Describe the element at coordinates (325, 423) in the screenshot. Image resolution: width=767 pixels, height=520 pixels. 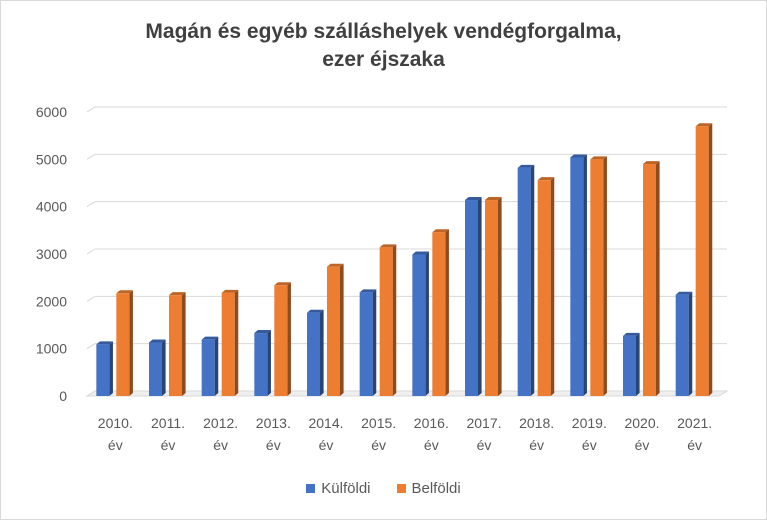
I see `x-tick-label-year: 2014.` at that location.